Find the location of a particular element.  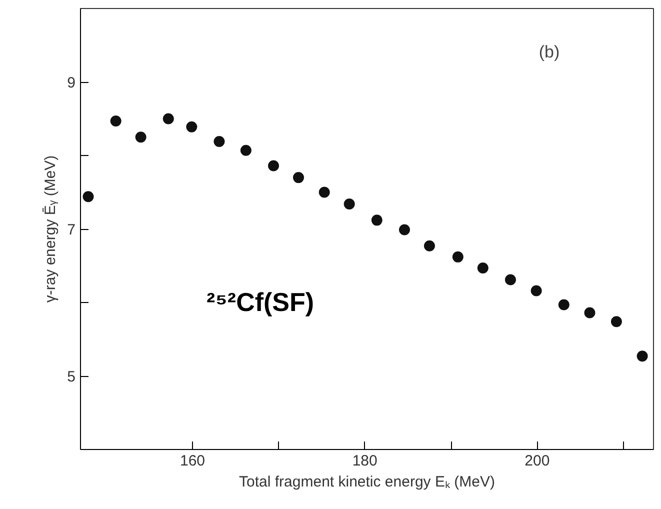

x-tick-label: 200 is located at coordinates (537, 461).